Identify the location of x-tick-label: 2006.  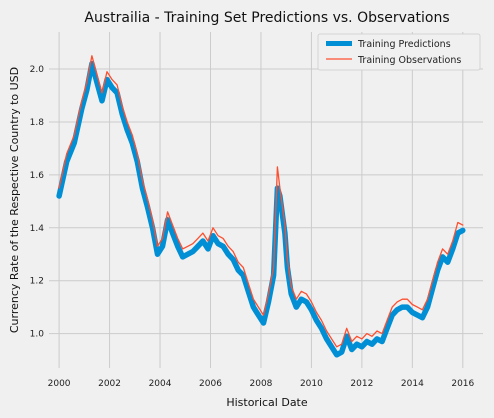
(210, 384).